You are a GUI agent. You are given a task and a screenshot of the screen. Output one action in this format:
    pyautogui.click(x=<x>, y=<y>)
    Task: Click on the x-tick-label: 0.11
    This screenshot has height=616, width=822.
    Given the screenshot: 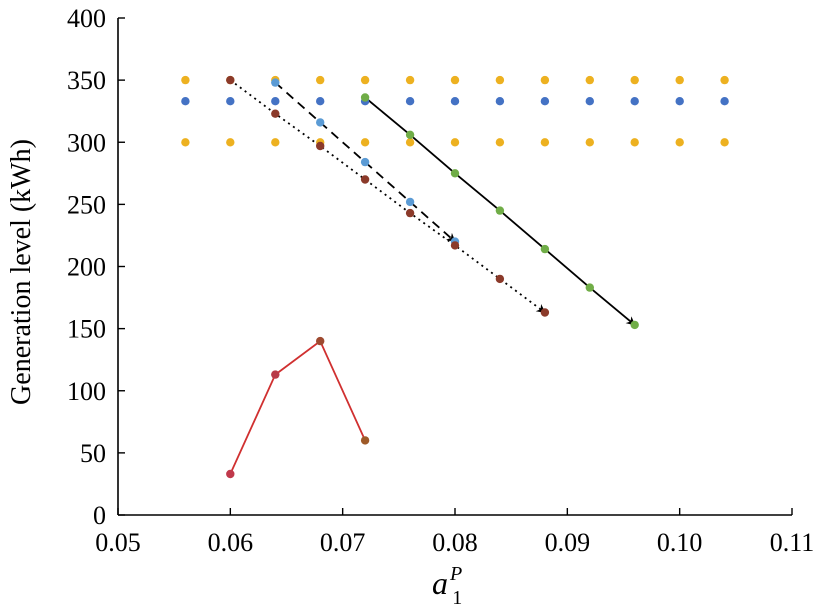 What is the action you would take?
    pyautogui.click(x=792, y=542)
    